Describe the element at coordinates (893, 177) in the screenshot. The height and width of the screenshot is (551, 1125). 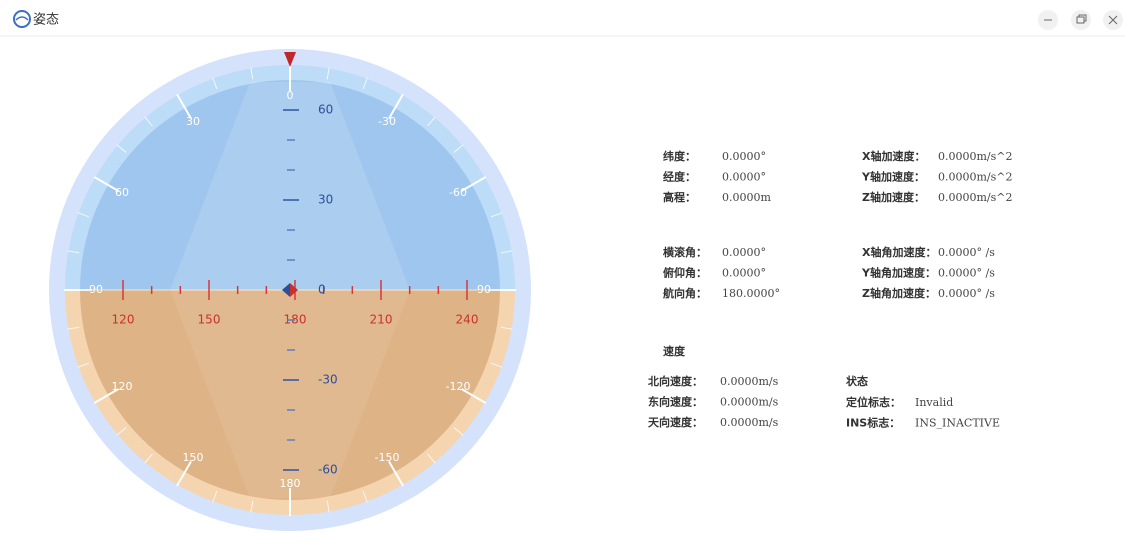
I see `info-label: Y轴加速度：` at that location.